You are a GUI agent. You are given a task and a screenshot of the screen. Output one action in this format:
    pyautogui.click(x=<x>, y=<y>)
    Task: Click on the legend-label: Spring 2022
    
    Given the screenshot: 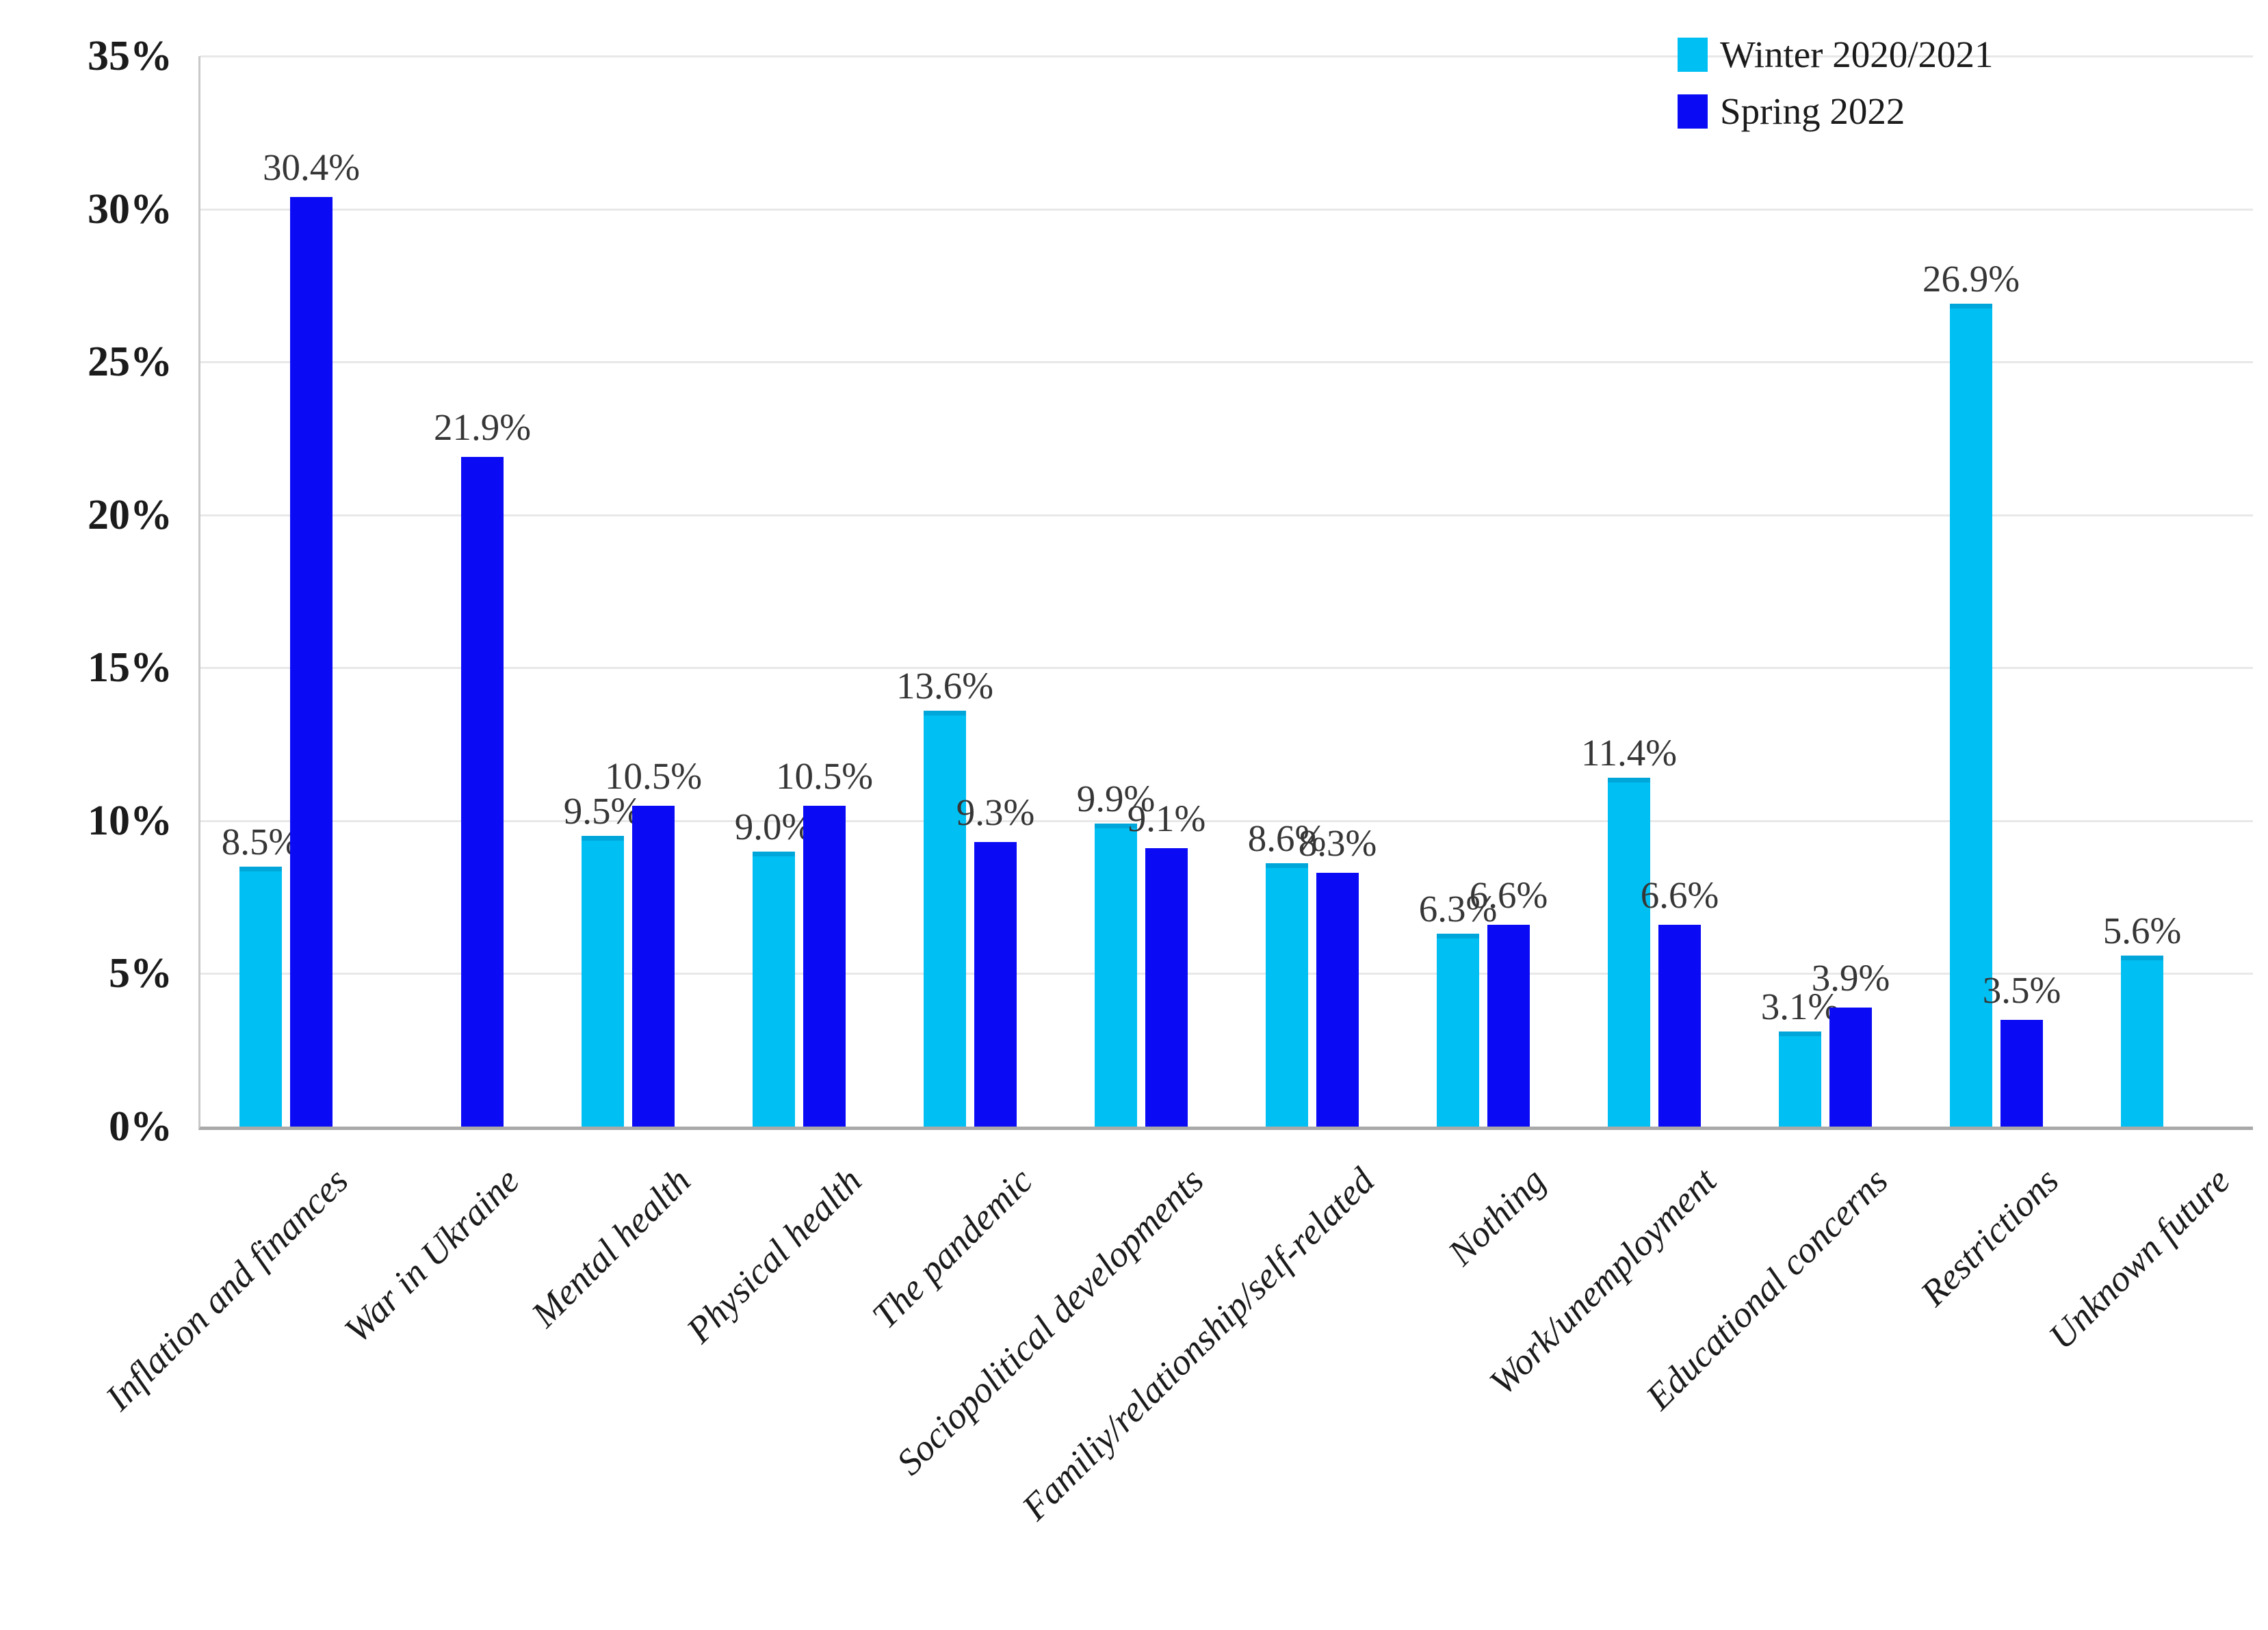 What is the action you would take?
    pyautogui.click(x=1812, y=111)
    